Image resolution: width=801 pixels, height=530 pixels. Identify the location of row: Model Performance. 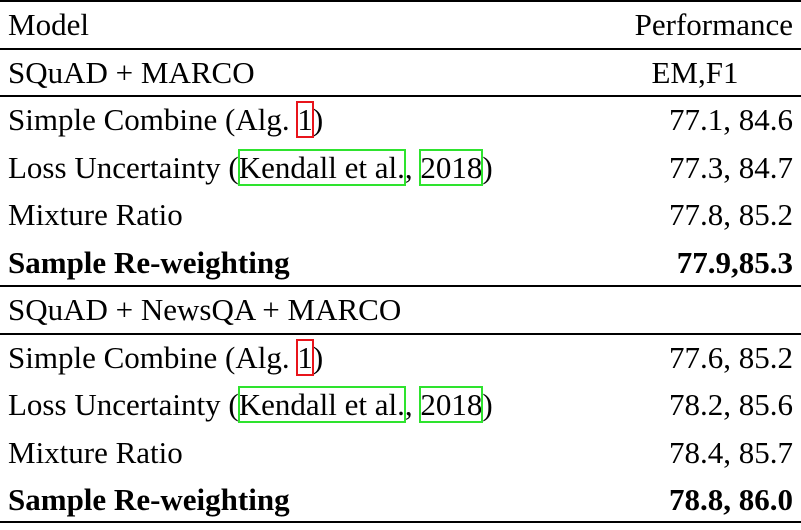
(400, 24).